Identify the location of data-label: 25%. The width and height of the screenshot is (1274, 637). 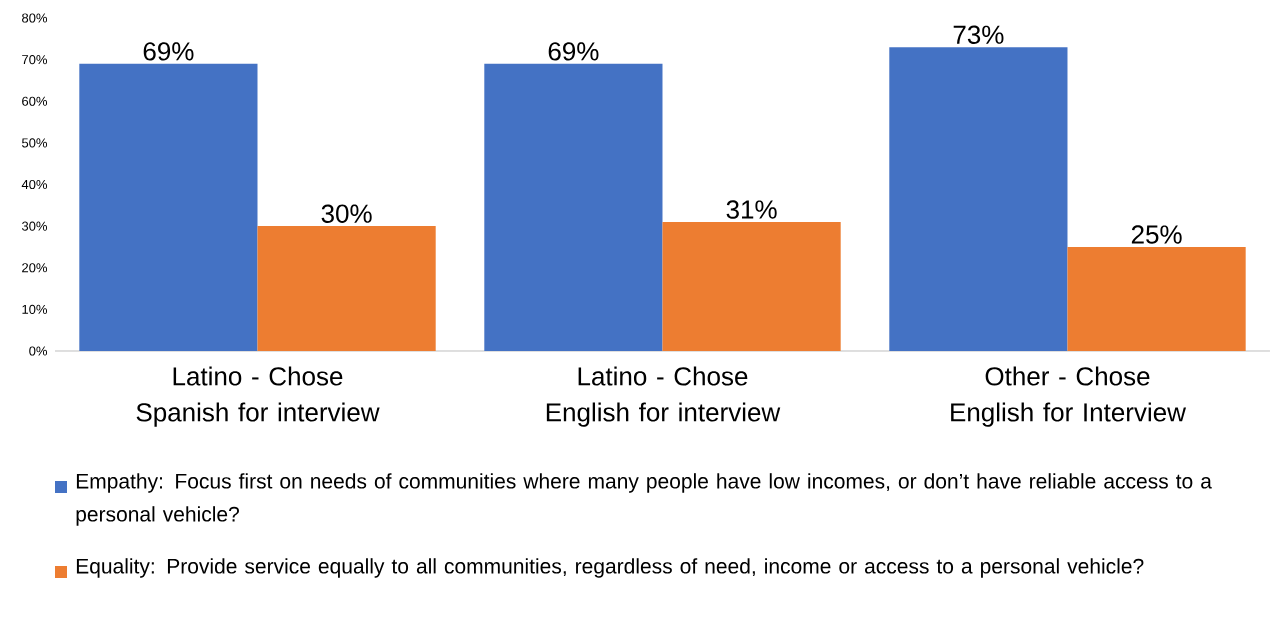
(1156, 234).